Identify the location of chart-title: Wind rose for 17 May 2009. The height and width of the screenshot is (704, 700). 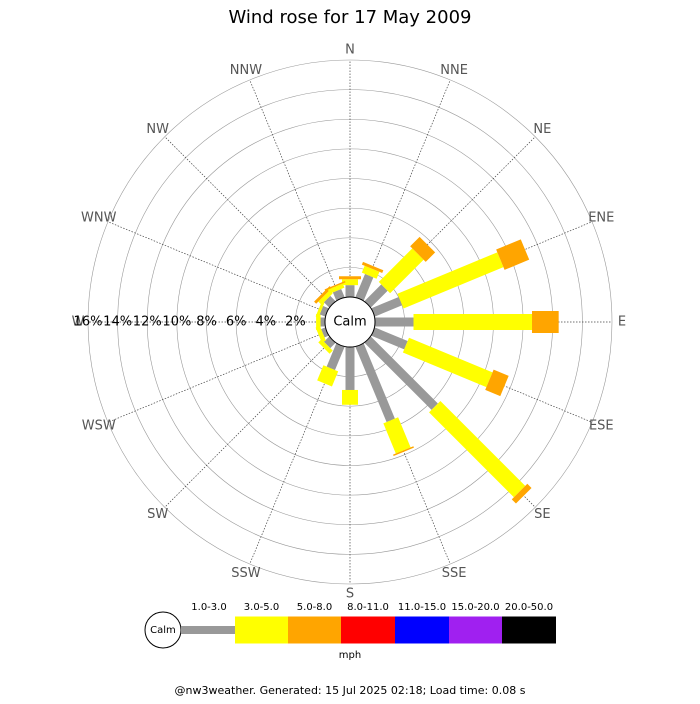
(350, 17).